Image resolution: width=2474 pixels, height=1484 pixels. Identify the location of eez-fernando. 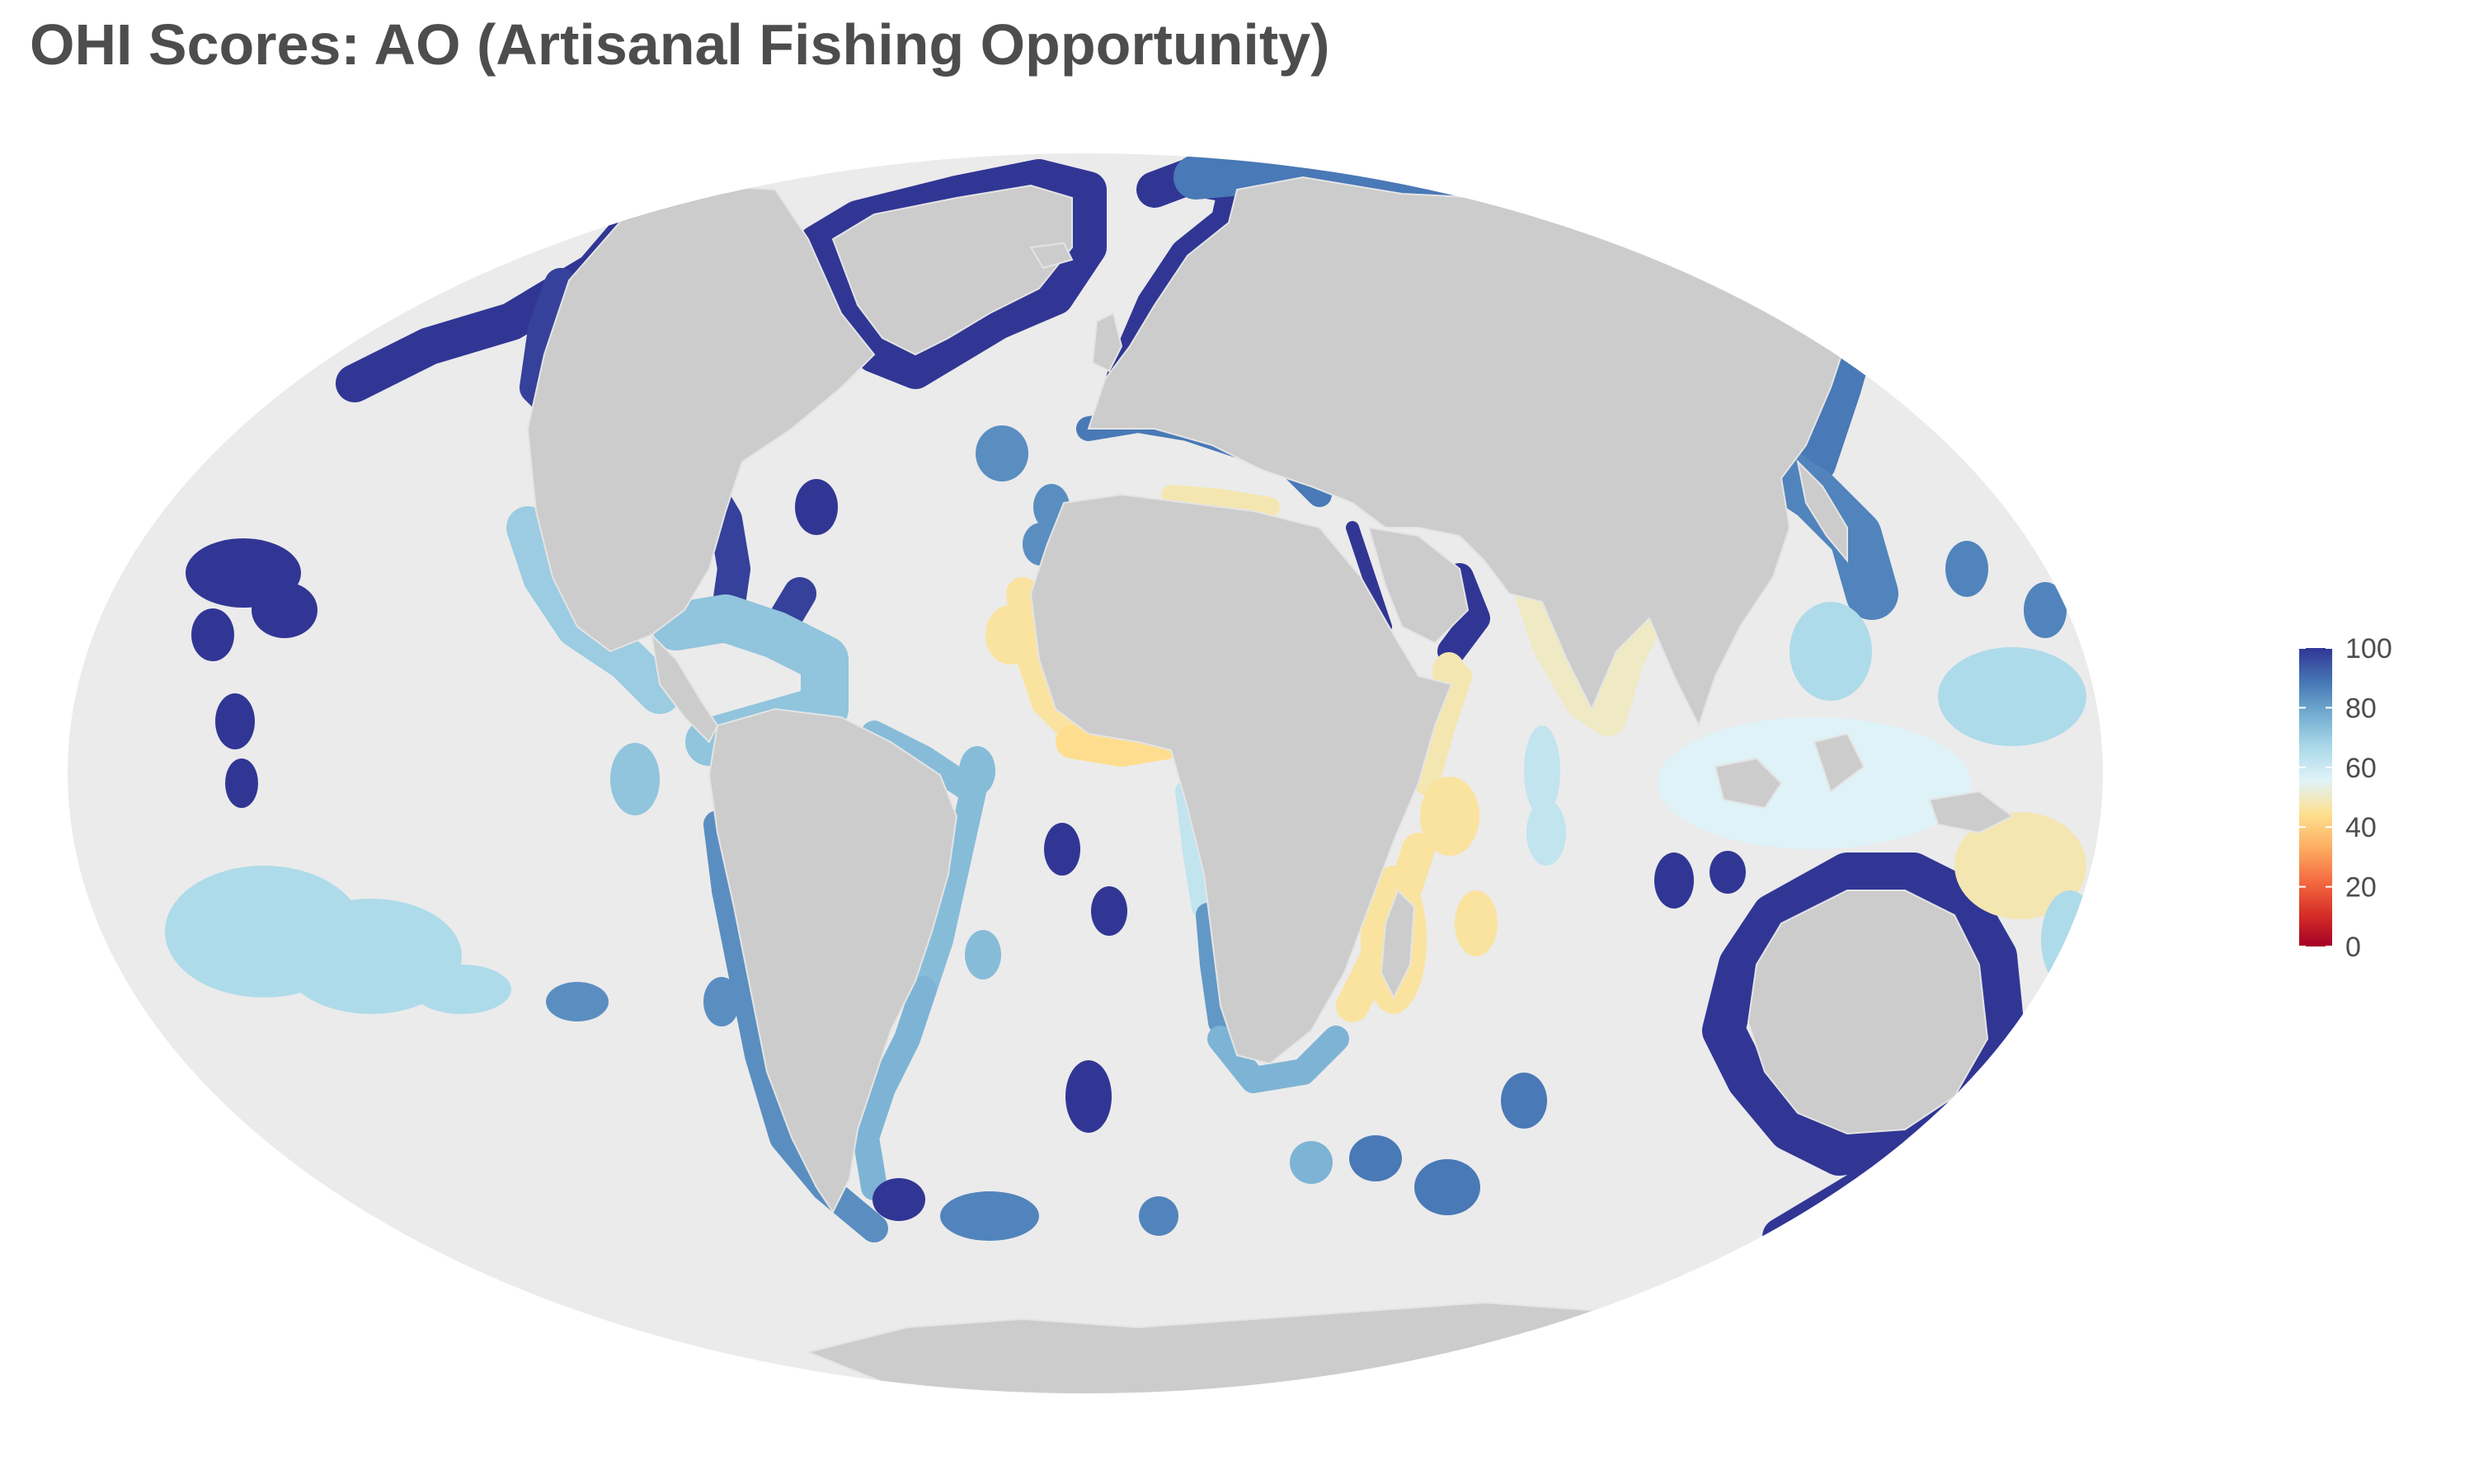
(977, 771).